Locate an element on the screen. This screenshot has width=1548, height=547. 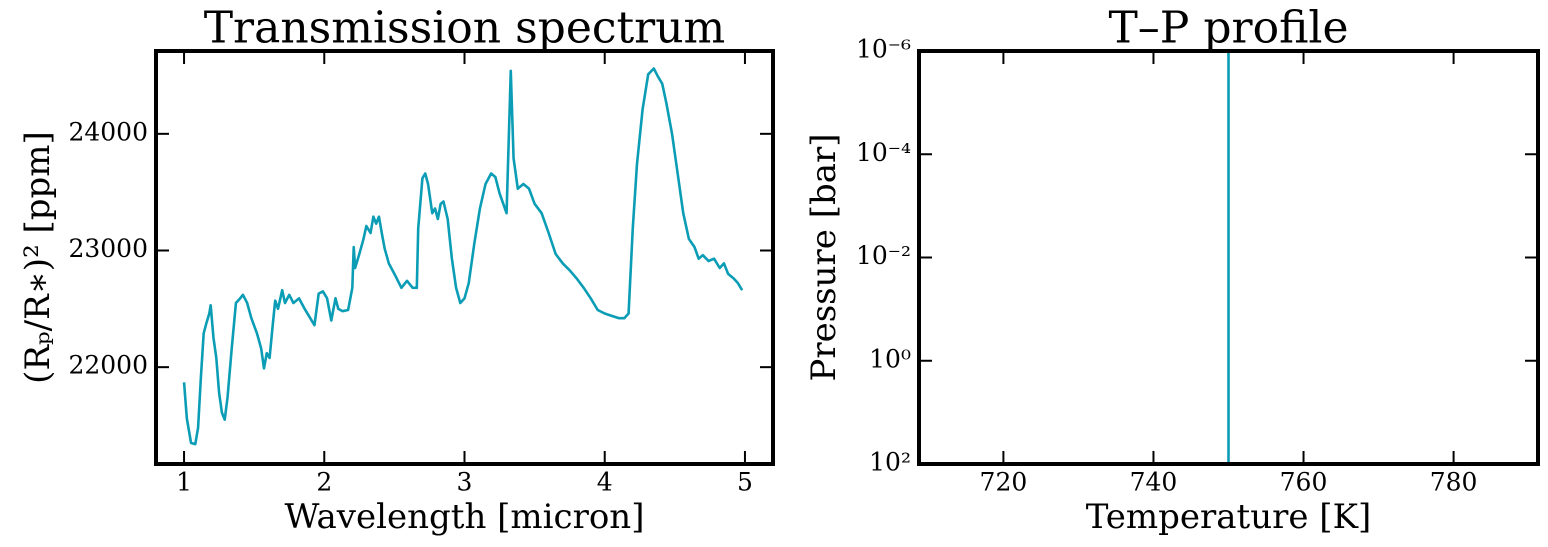
y-tick-label: 24000 is located at coordinates (108, 131).